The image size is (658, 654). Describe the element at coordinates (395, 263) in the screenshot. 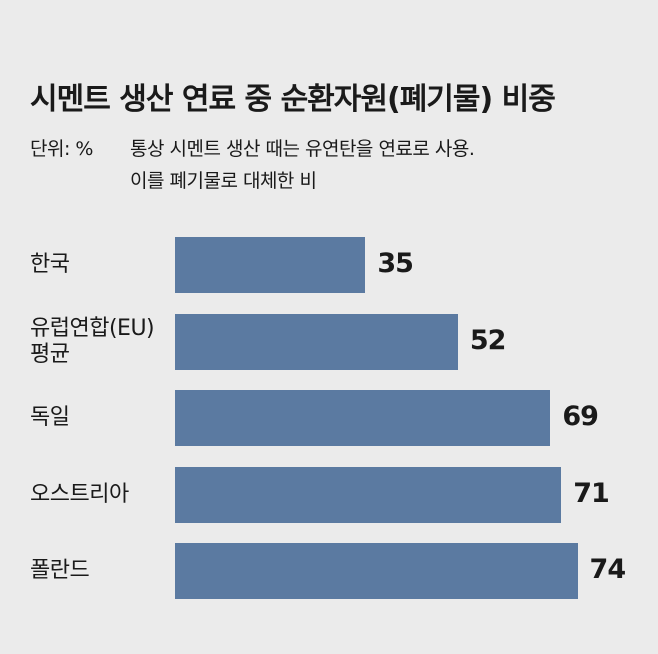

I see `value-label: 35` at that location.